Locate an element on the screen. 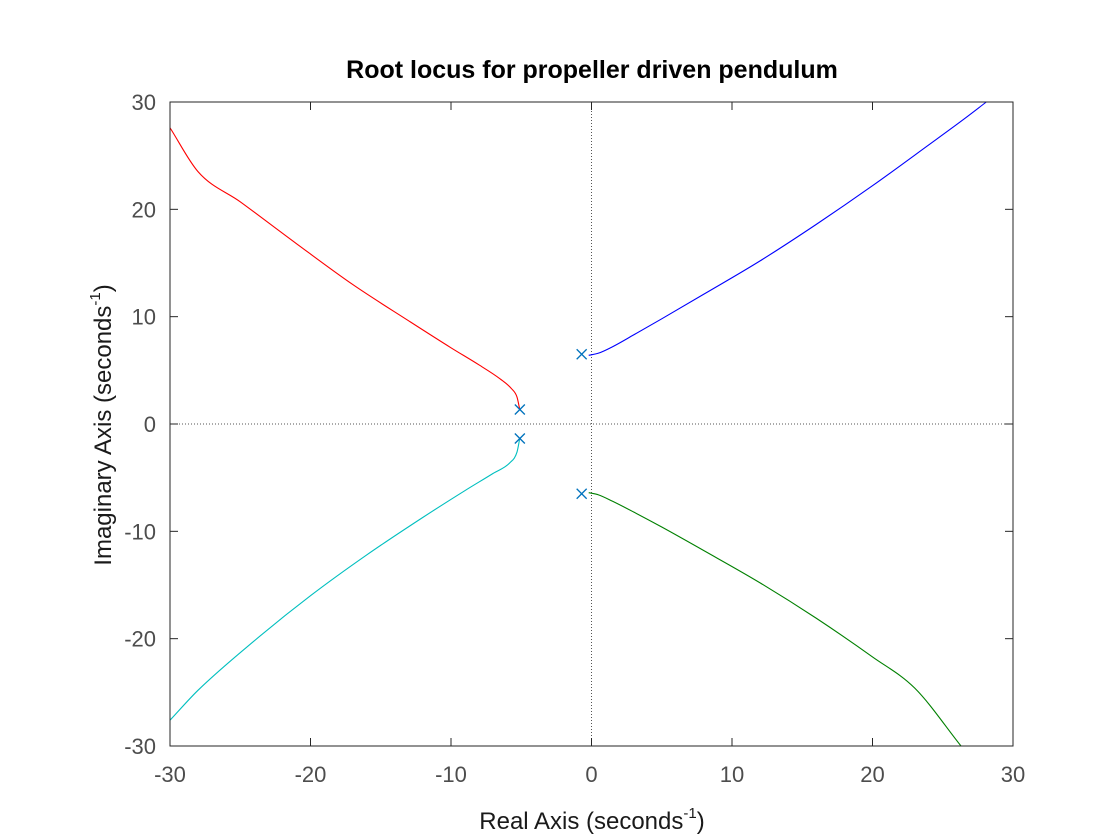  x-tick-label: 0 is located at coordinates (591, 774).